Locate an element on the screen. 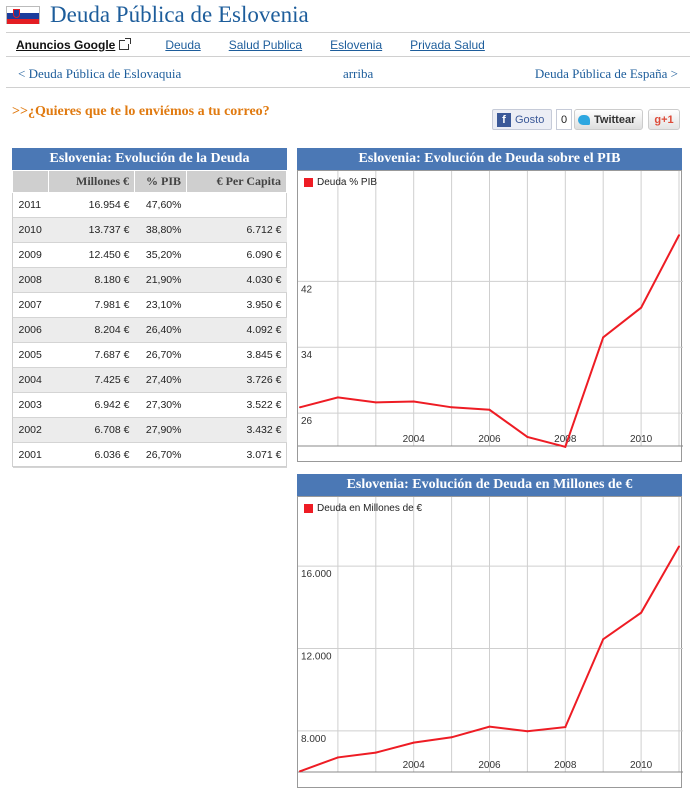 This screenshot has width=694, height=796. prev-country-link: < Deuda Pública de Eslovaquia is located at coordinates (100, 73).